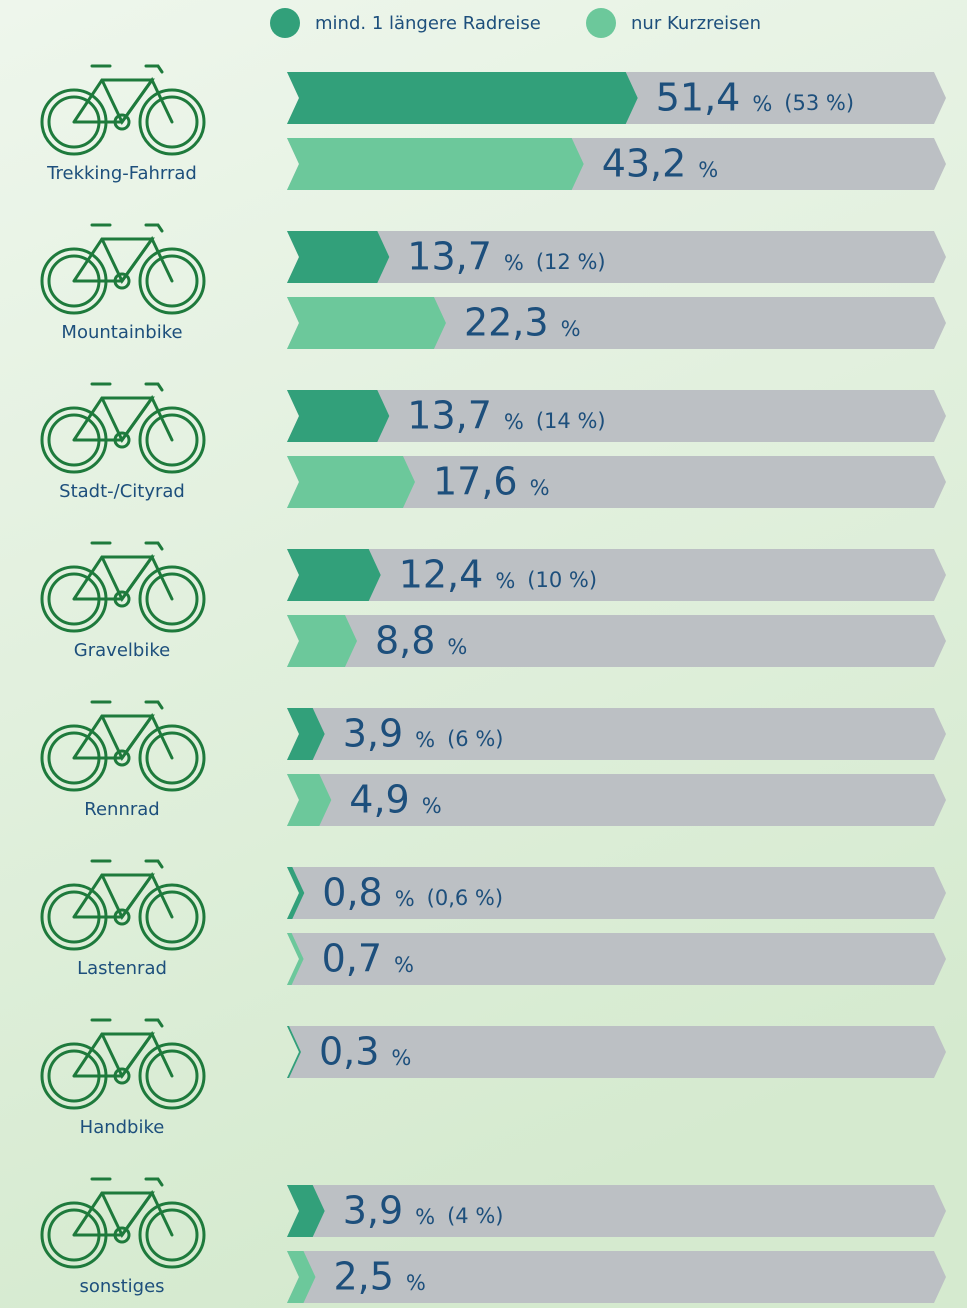  Describe the element at coordinates (122, 968) in the screenshot. I see `category-label: Lastenrad` at that location.